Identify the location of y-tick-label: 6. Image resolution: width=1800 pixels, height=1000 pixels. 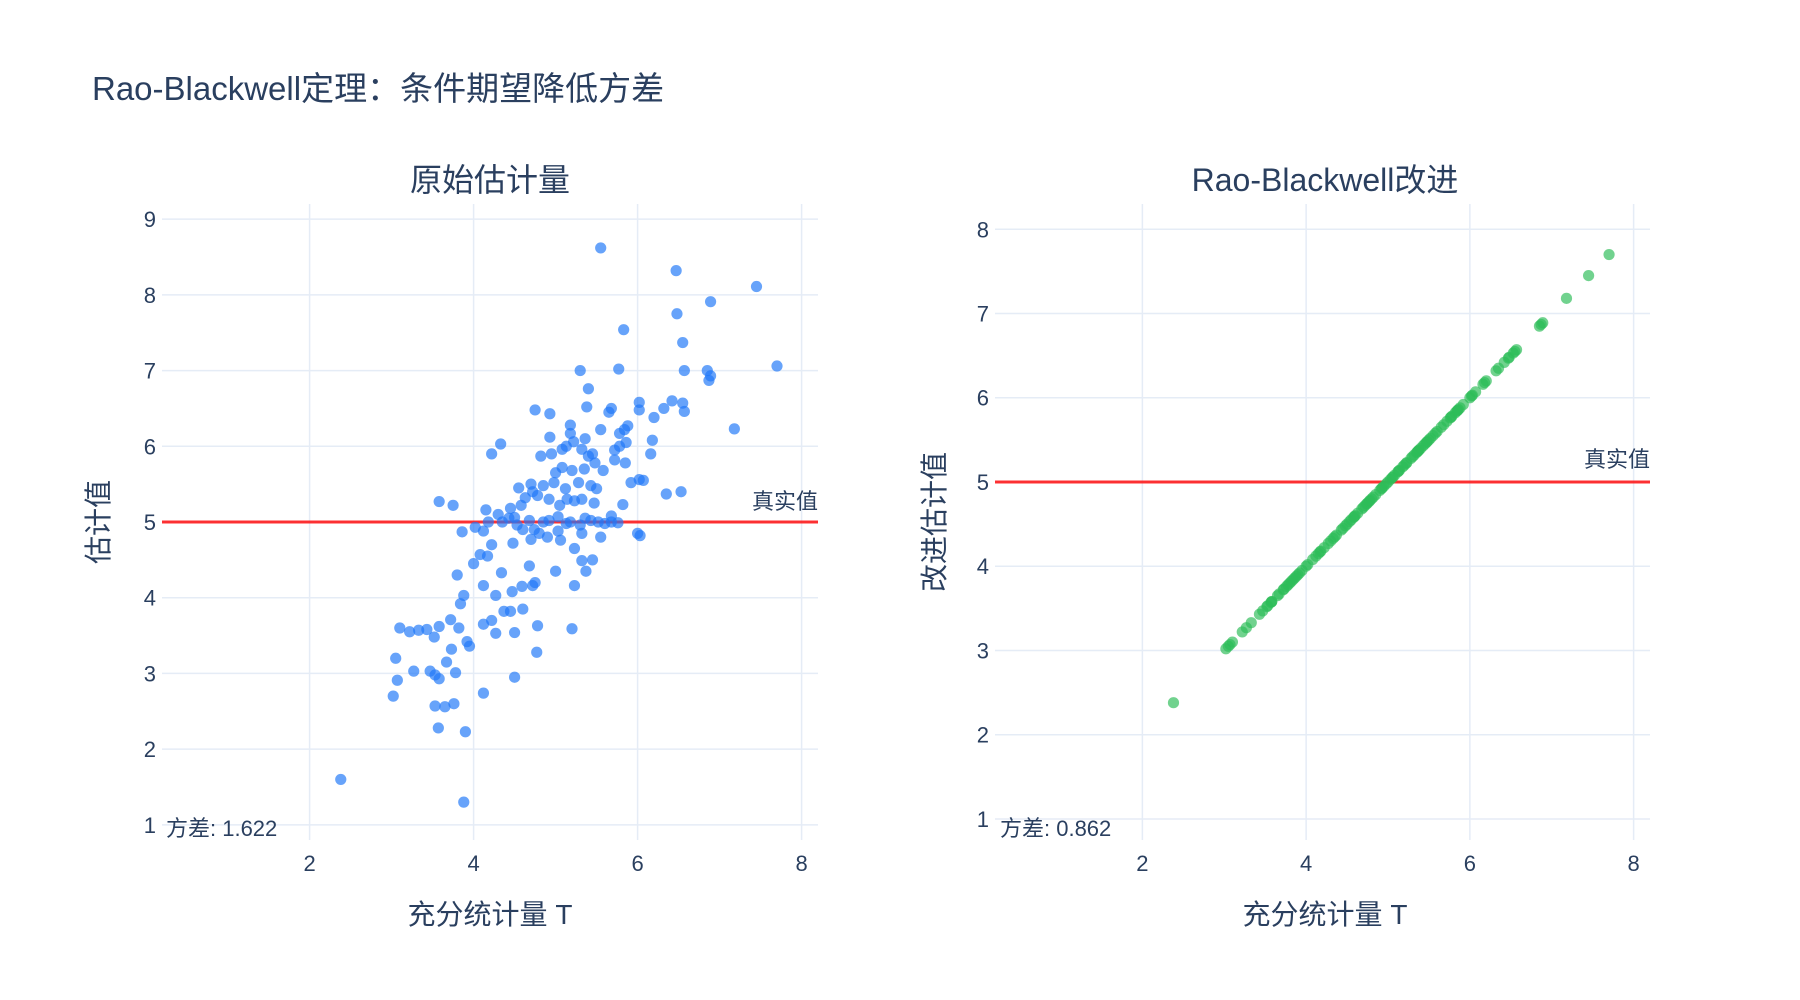
(983, 398).